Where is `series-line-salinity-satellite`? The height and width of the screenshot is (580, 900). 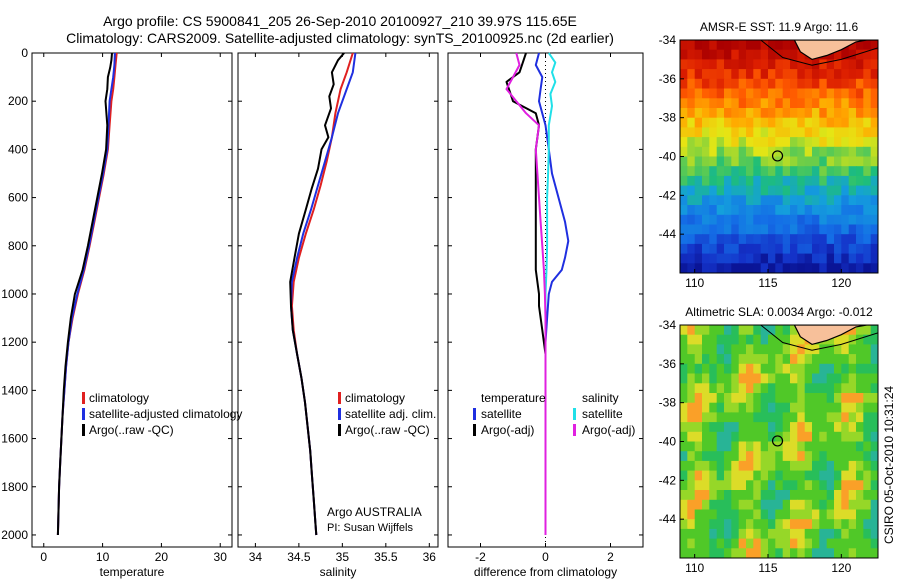 series-line-salinity-satellite is located at coordinates (550, 293).